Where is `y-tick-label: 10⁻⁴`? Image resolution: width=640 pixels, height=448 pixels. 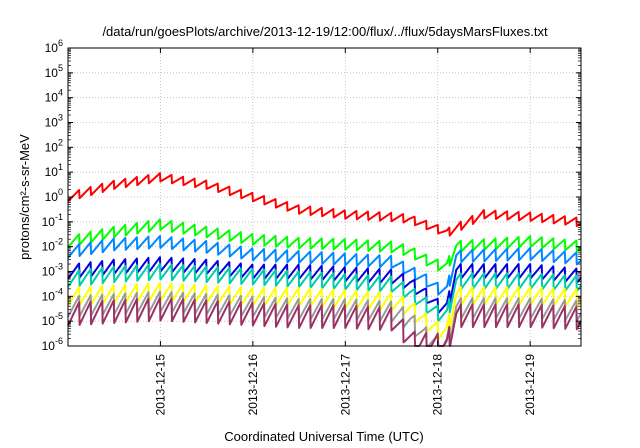
y-tick-label: 10⁻⁴ is located at coordinates (52, 294).